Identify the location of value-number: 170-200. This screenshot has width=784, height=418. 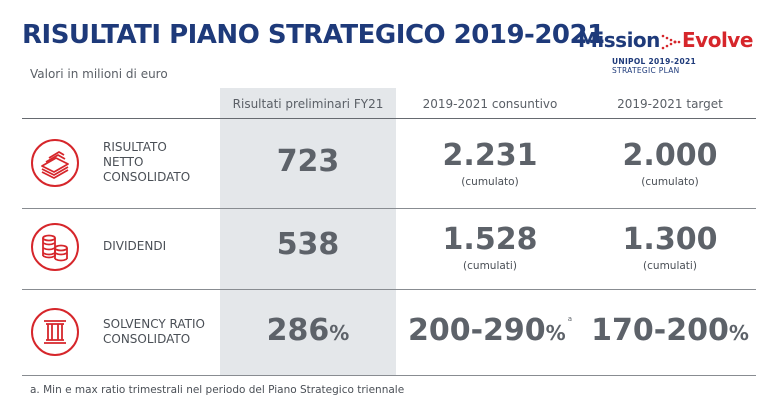
(660, 330).